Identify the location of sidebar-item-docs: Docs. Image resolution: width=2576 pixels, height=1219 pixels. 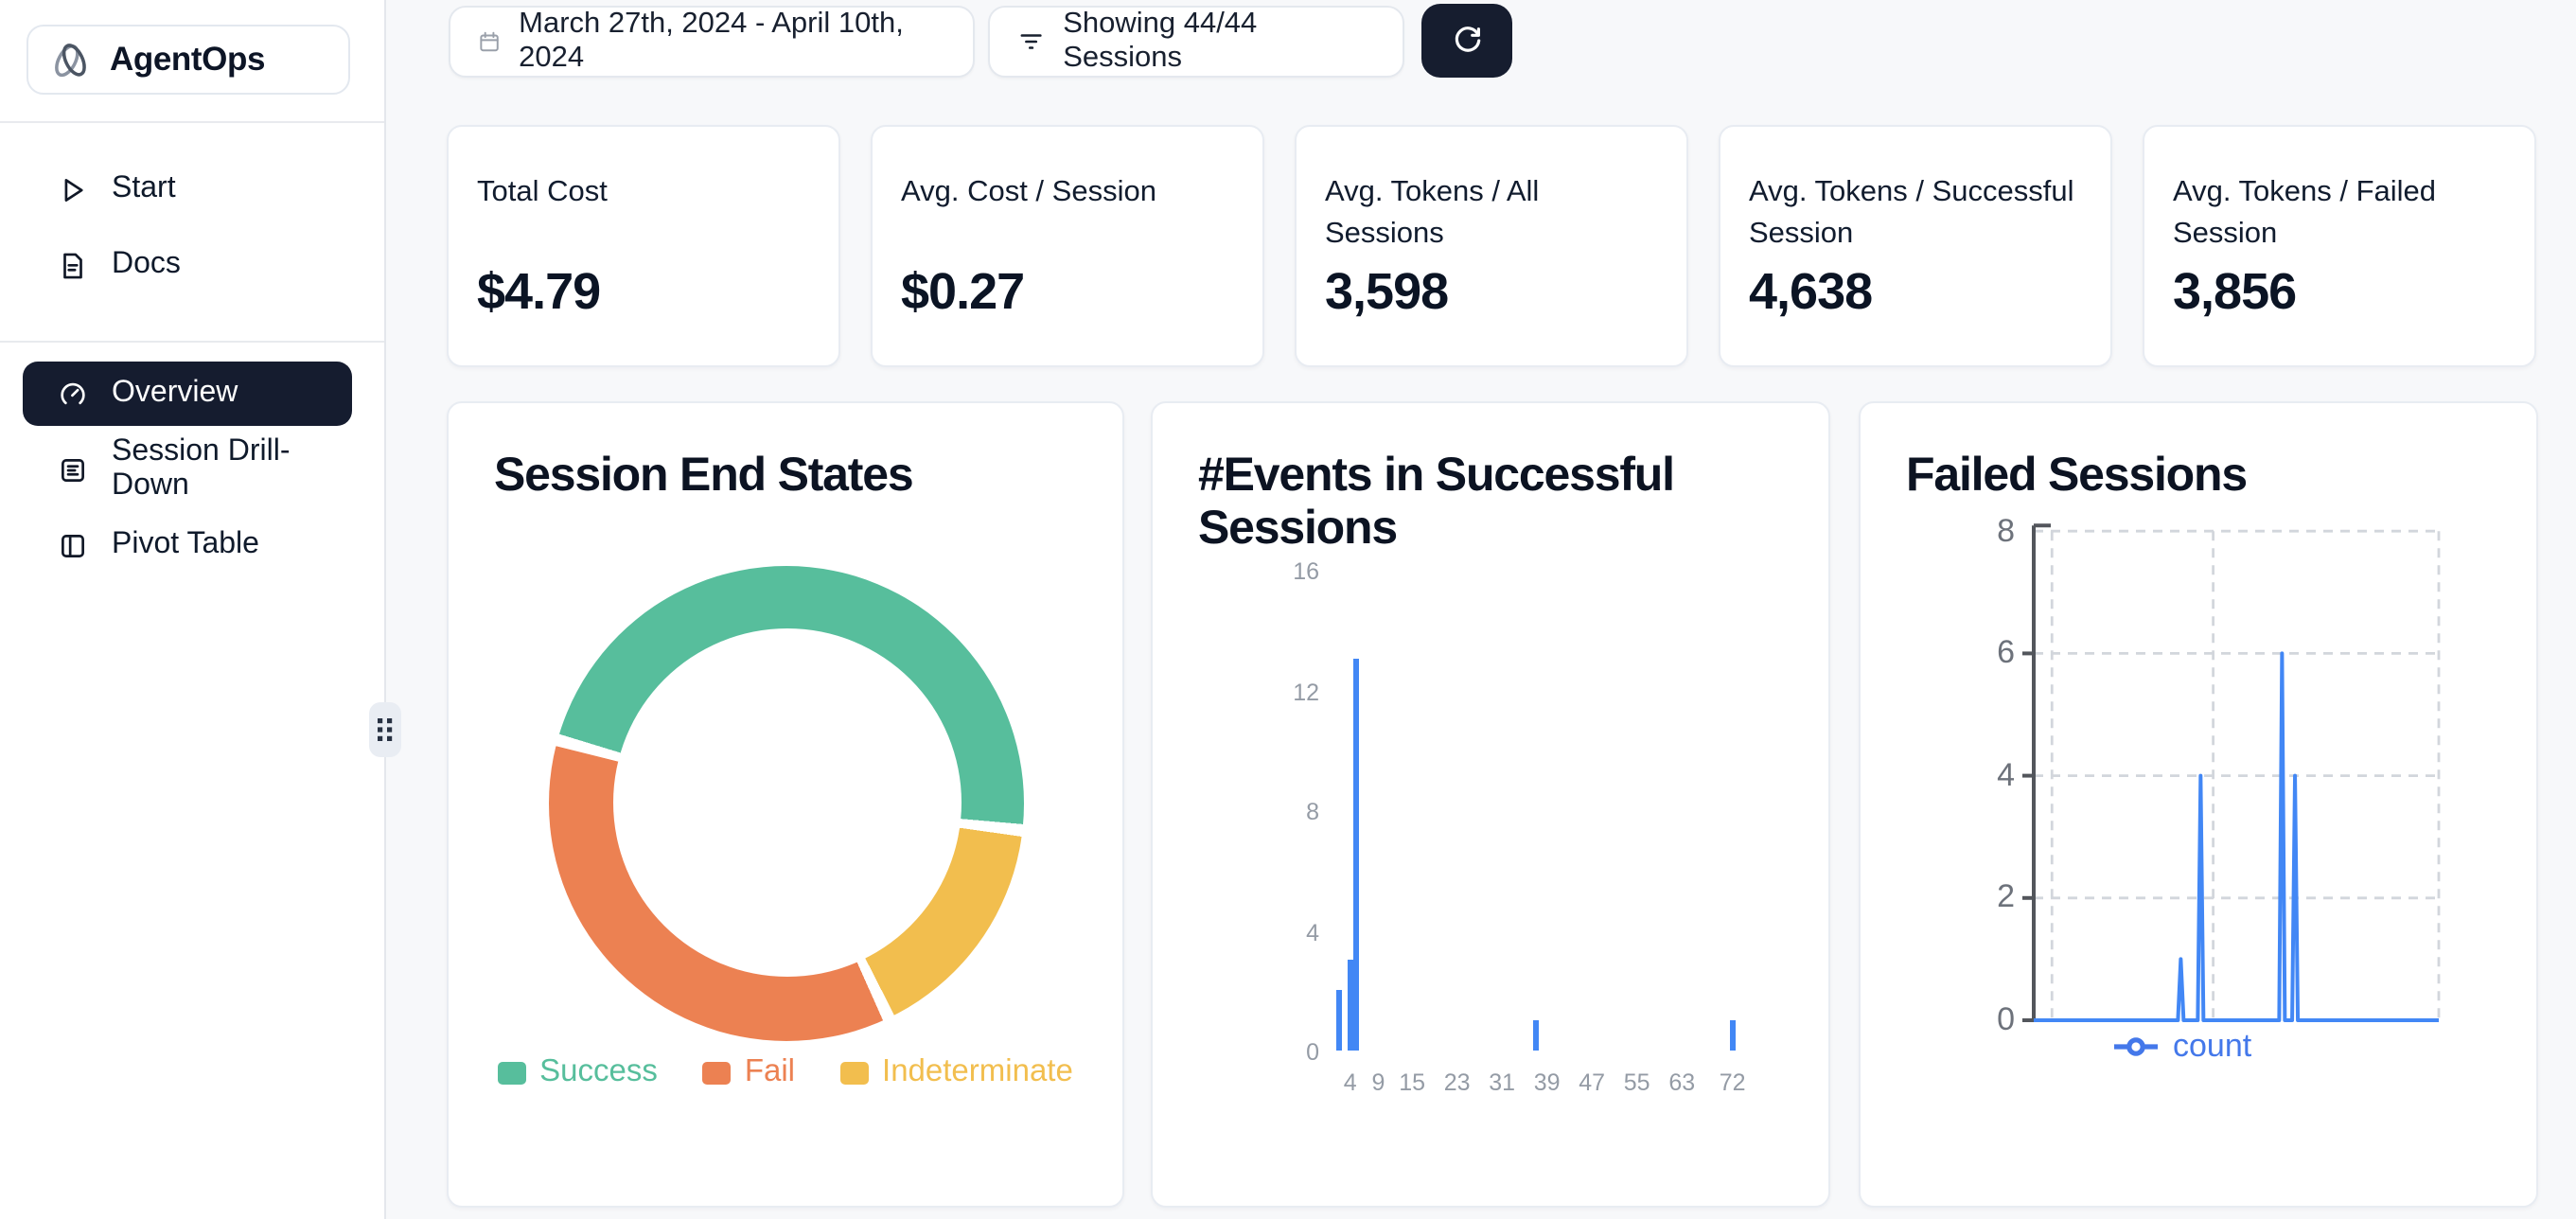
(187, 265).